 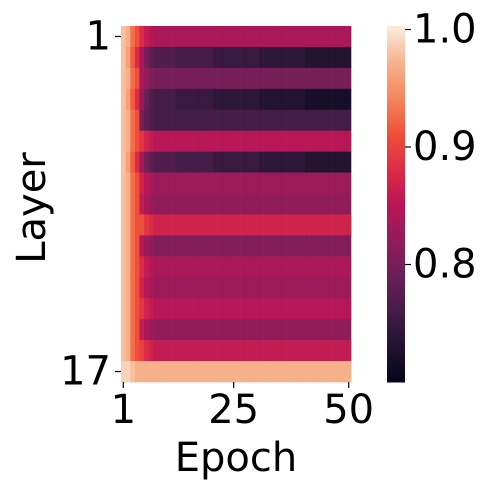 I want to click on x-tick-label: 1, so click(x=123, y=410).